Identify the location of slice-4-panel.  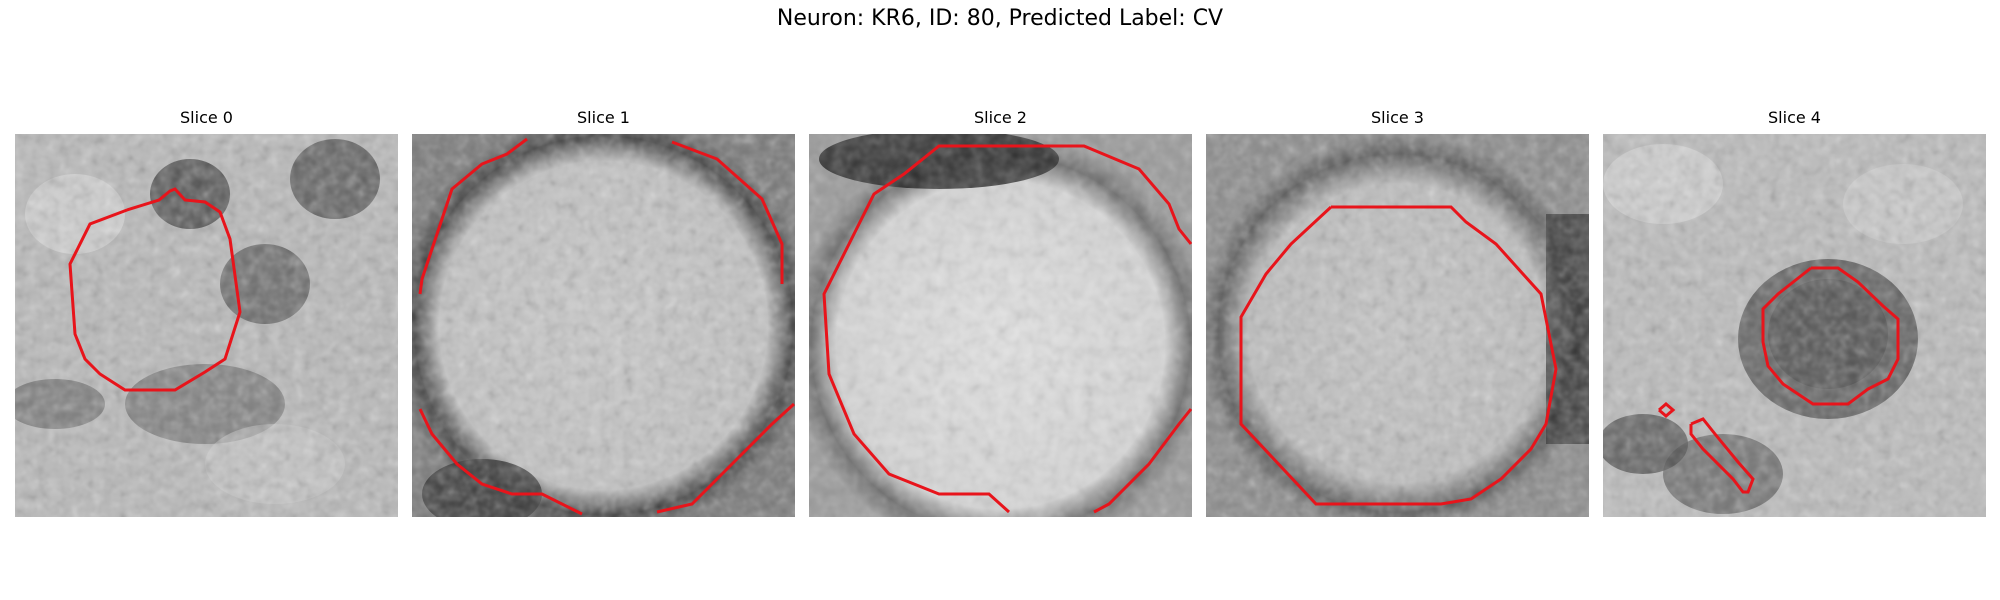
(1794, 325).